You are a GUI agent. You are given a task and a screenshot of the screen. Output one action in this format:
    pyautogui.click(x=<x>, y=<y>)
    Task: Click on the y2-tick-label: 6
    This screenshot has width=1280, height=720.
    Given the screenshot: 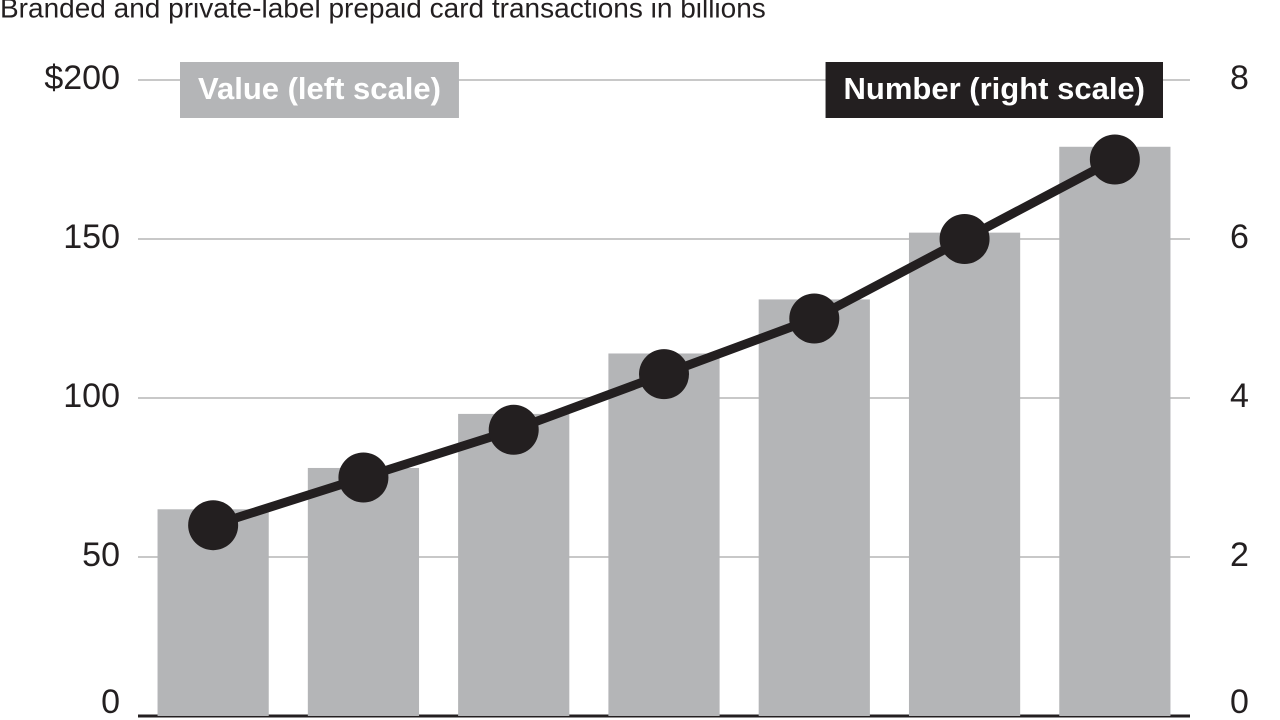 What is the action you would take?
    pyautogui.click(x=1239, y=237)
    